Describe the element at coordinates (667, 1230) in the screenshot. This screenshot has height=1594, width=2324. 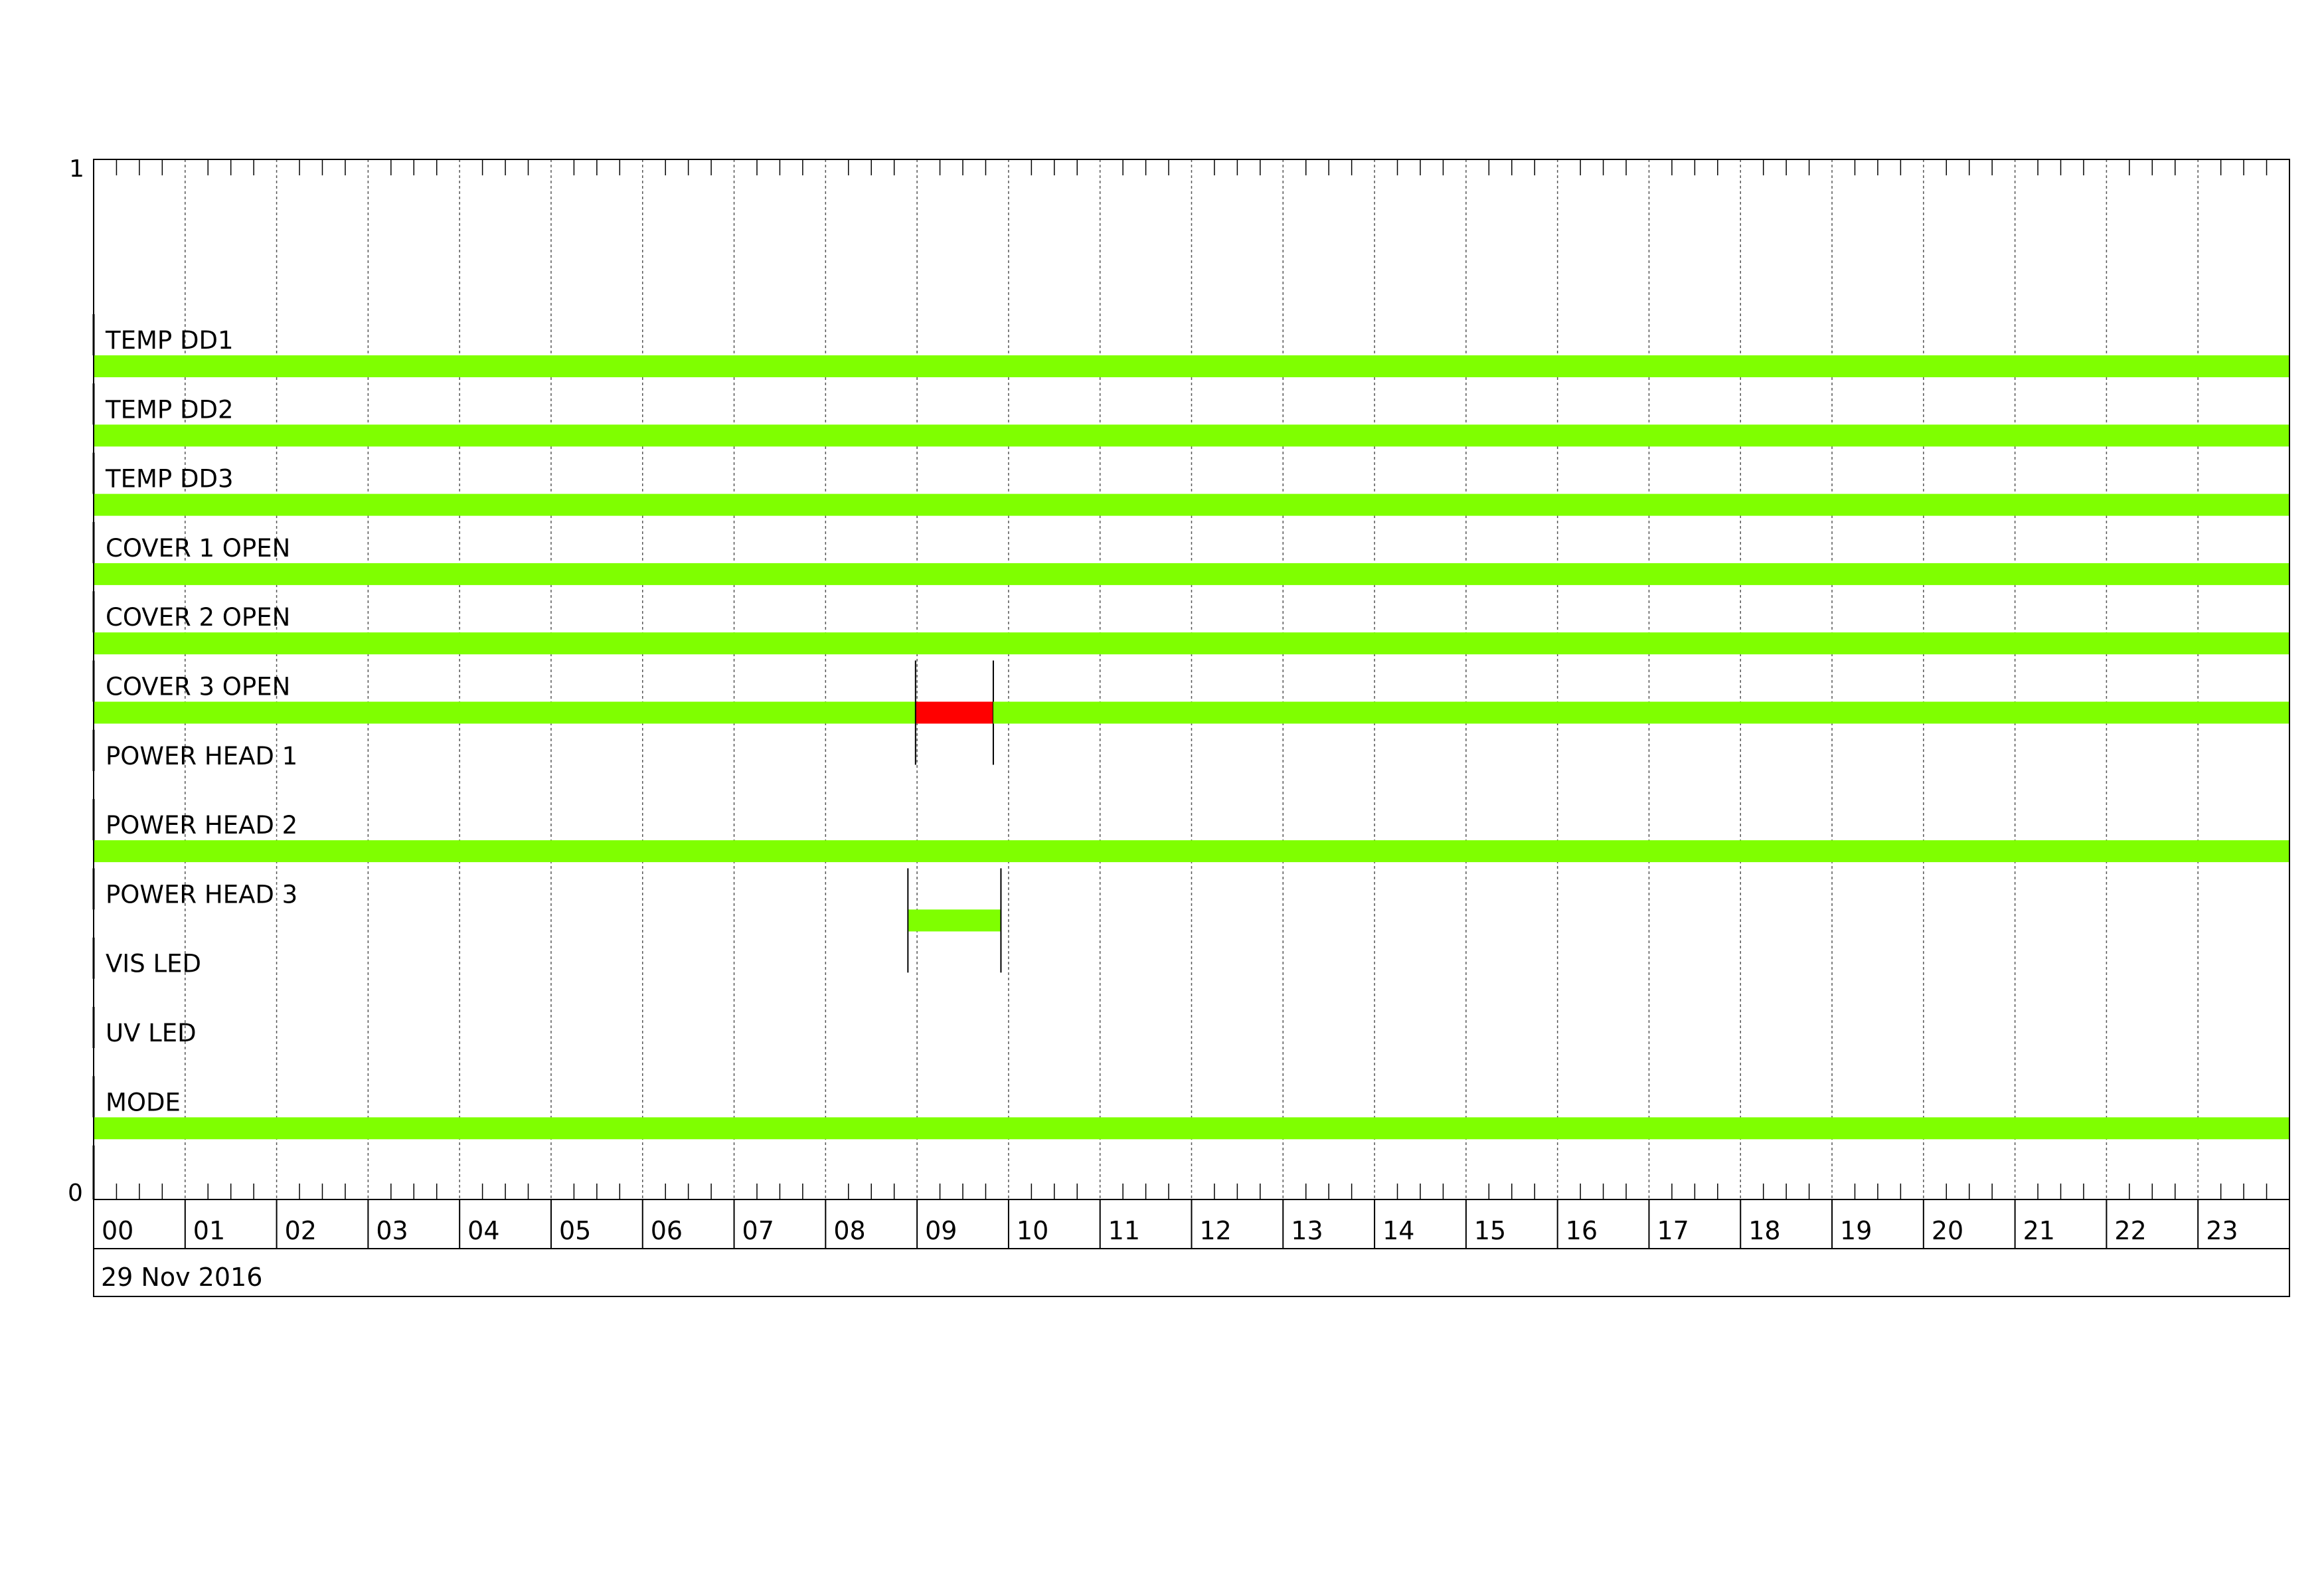
I see `hour-tick-label: 06` at that location.